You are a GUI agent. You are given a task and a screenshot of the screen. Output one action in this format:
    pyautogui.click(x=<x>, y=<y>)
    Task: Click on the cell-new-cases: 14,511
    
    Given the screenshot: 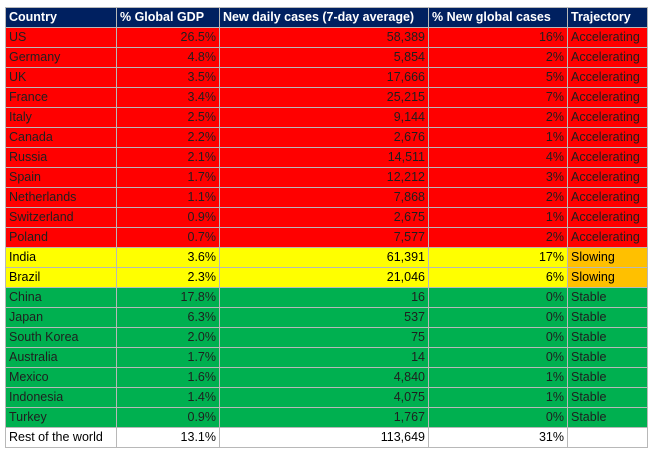 What is the action you would take?
    pyautogui.click(x=324, y=157)
    